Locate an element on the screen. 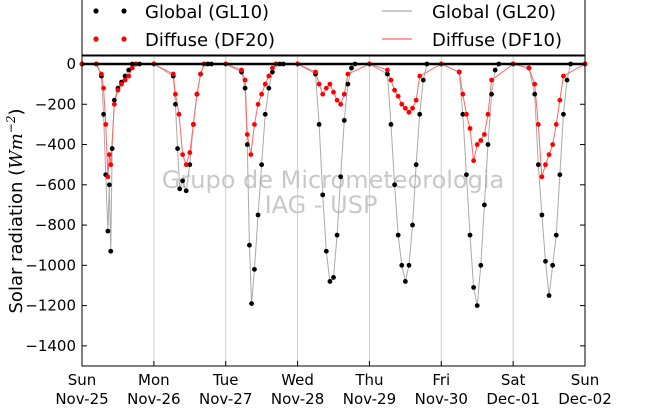  legend-entry-diffuse-df10: Diffuse (DF10) is located at coordinates (472, 40).